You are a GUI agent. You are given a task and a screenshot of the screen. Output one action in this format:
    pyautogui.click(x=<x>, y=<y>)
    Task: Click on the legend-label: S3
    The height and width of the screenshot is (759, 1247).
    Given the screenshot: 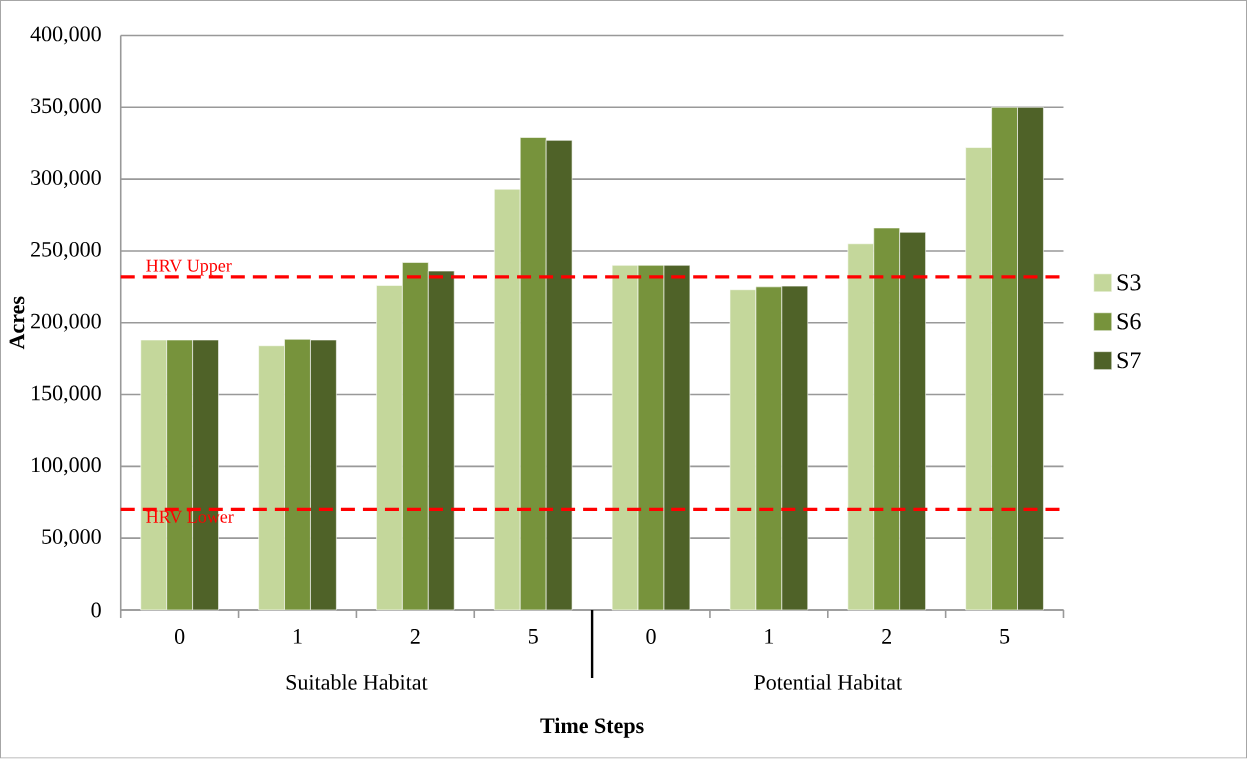 What is the action you would take?
    pyautogui.click(x=1129, y=282)
    